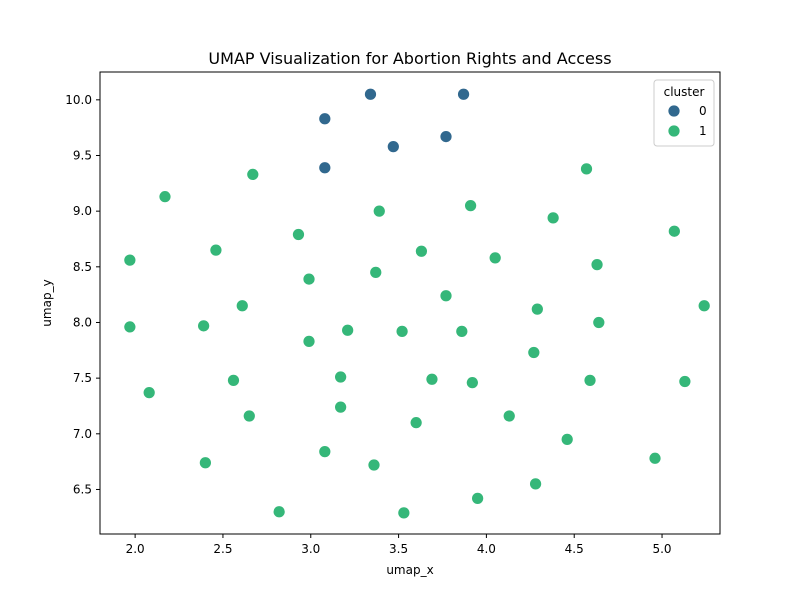 Image resolution: width=800 pixels, height=600 pixels. I want to click on y-axis-label: umap_y, so click(47, 302).